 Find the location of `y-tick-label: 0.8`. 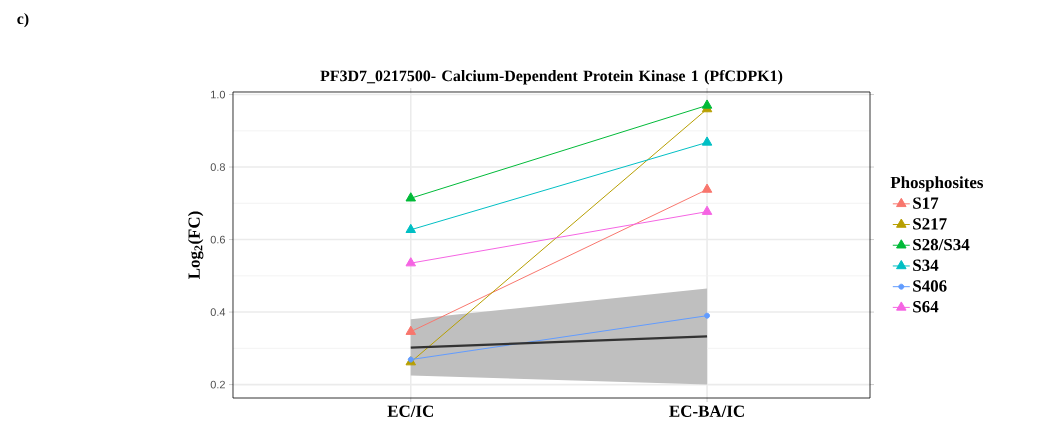

y-tick-label: 0.8 is located at coordinates (217, 167).